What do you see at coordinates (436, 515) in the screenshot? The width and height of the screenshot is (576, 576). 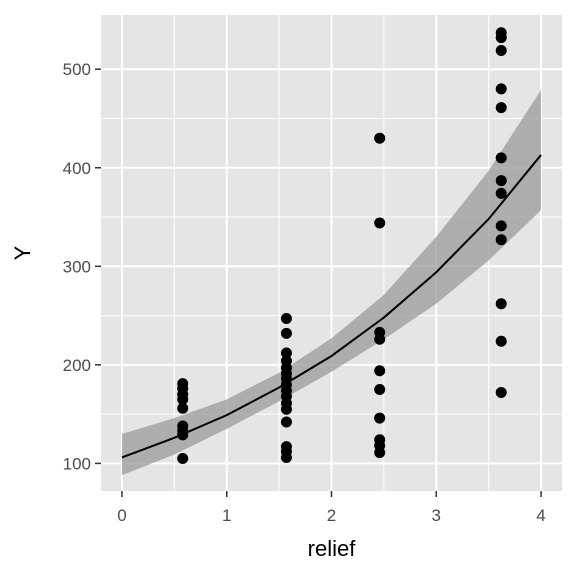 I see `x-tick-label: 3` at bounding box center [436, 515].